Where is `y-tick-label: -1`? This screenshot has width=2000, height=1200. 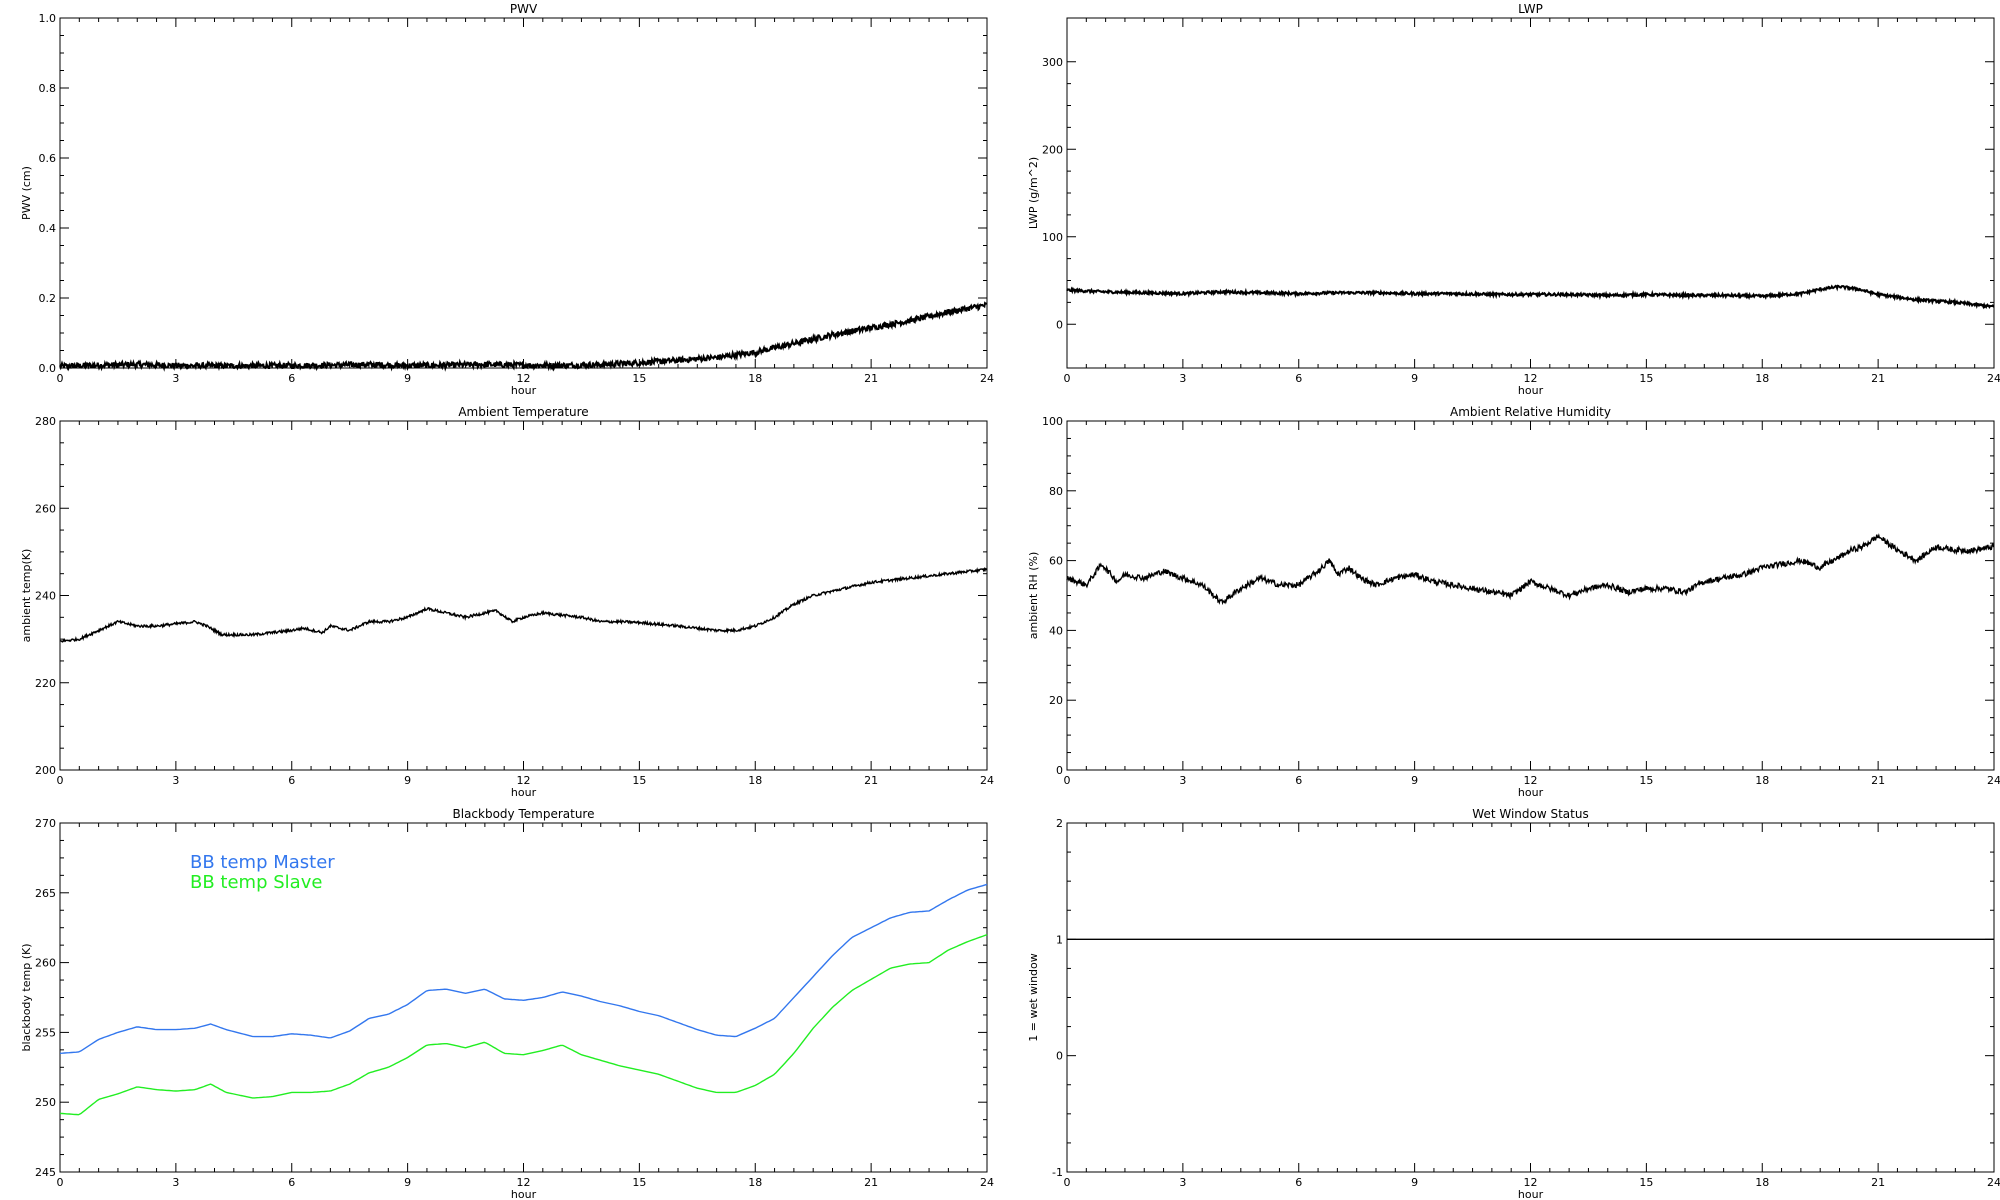 y-tick-label: -1 is located at coordinates (1057, 1172).